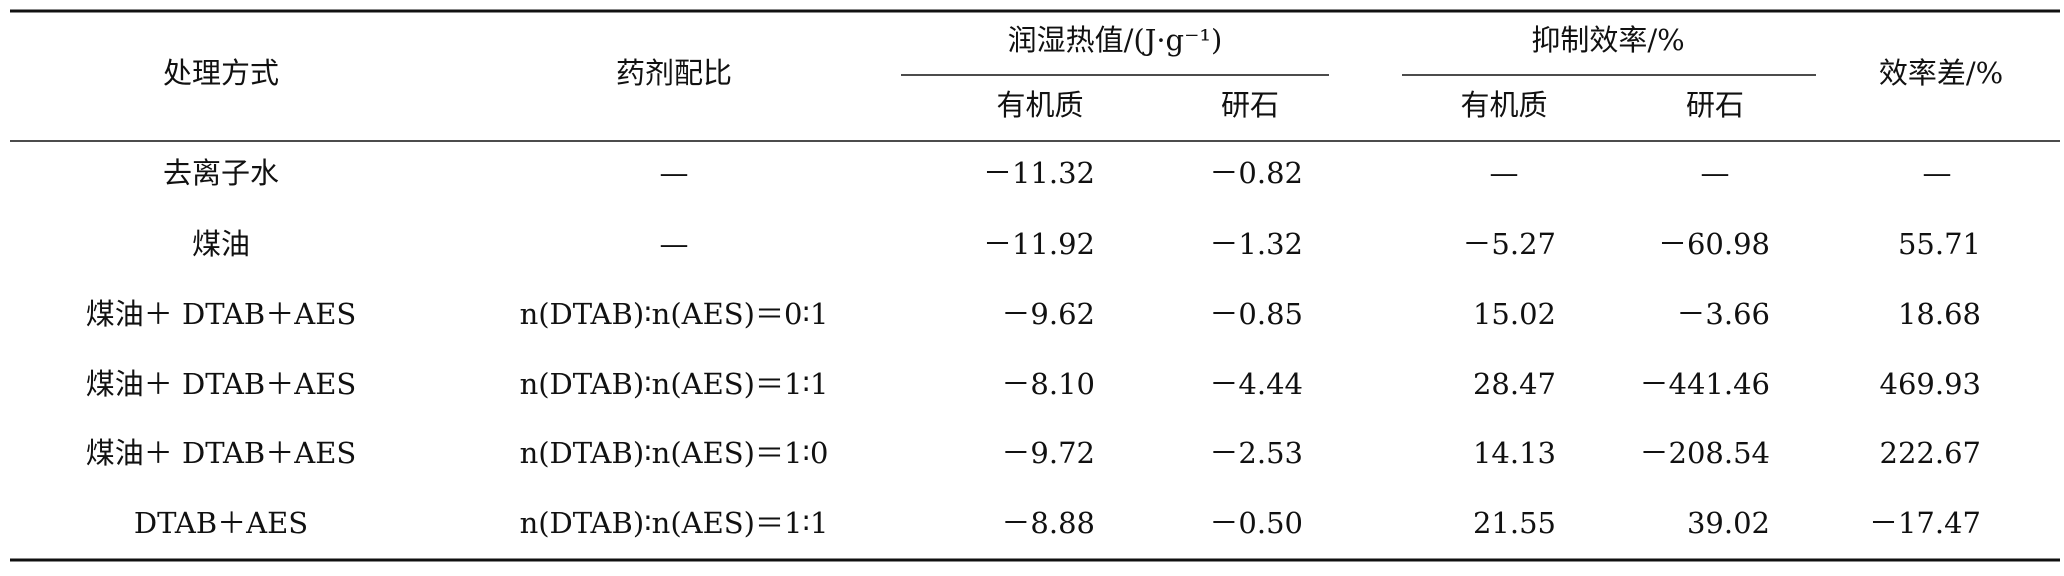  What do you see at coordinates (1256, 384) in the screenshot?
I see `value-cell: －4.44` at bounding box center [1256, 384].